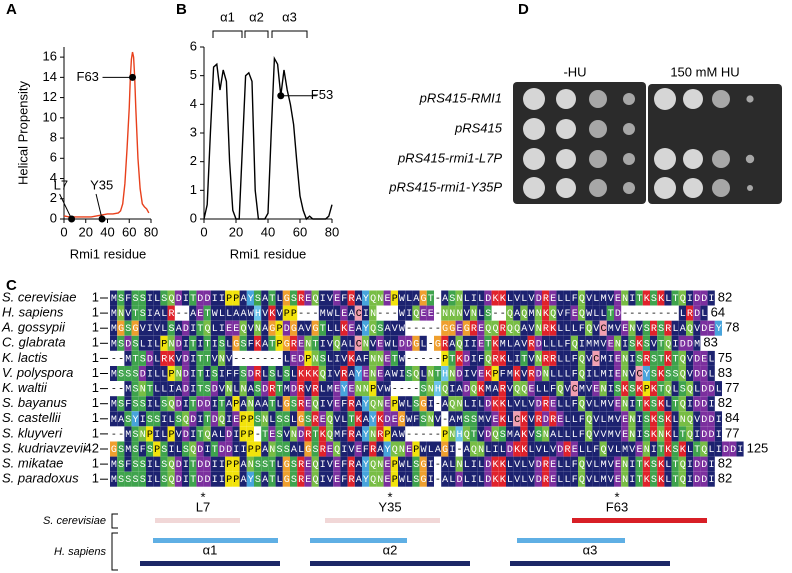  Describe the element at coordinates (359, 314) in the screenshot. I see `residue: C` at that location.